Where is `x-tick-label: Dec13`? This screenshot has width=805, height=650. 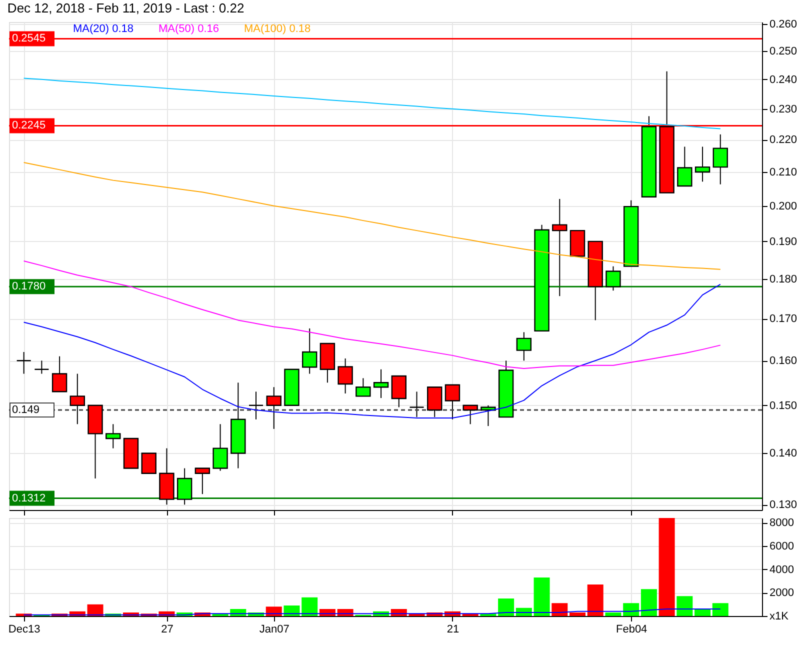 x-tick-label: Dec13 is located at coordinates (24, 630).